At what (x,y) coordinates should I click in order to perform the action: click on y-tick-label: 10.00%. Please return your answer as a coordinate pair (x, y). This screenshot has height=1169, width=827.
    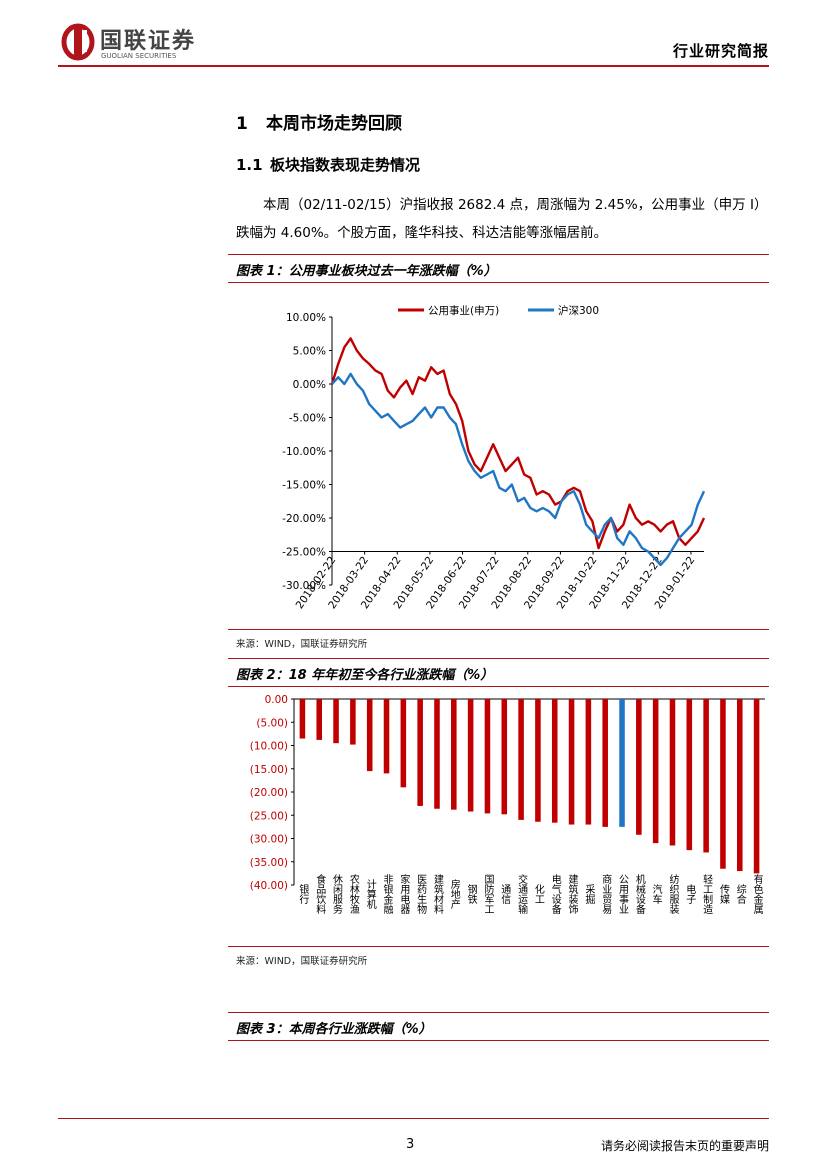
    Looking at the image, I should click on (306, 318).